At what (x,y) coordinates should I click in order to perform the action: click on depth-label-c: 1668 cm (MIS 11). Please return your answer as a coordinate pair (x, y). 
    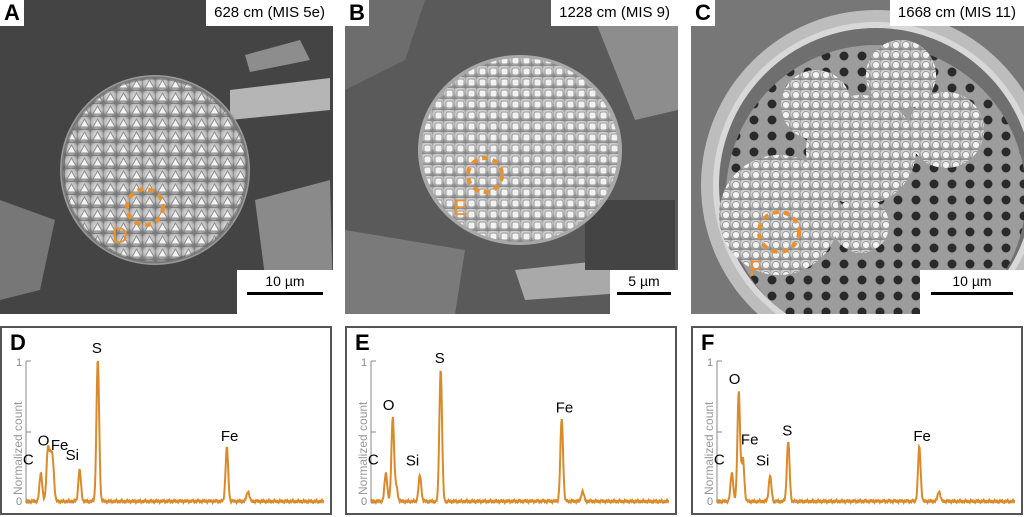
    Looking at the image, I should click on (956, 13).